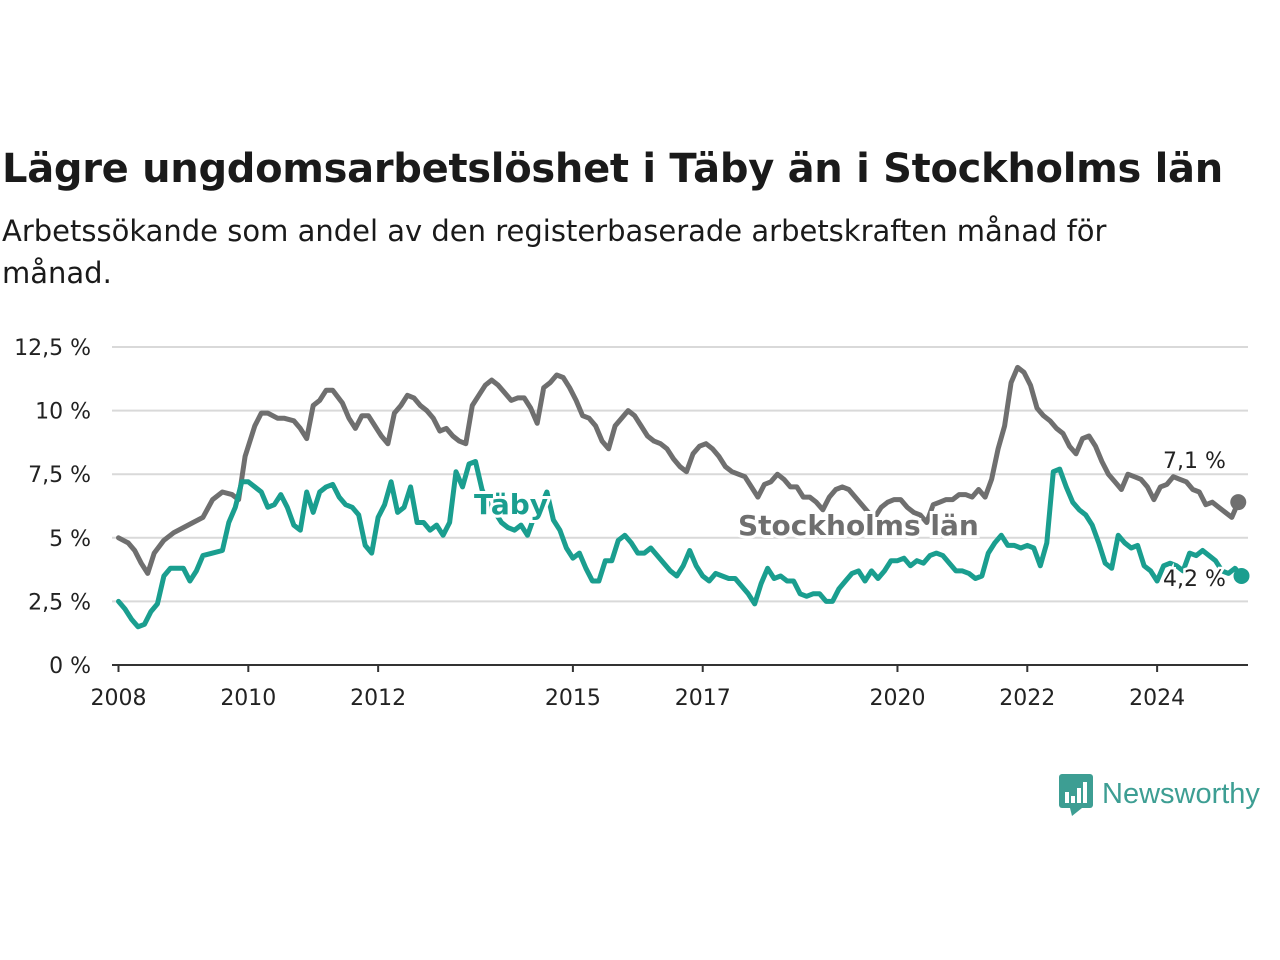 The image size is (1280, 960). What do you see at coordinates (897, 698) in the screenshot?
I see `x-tick-label: 2020` at bounding box center [897, 698].